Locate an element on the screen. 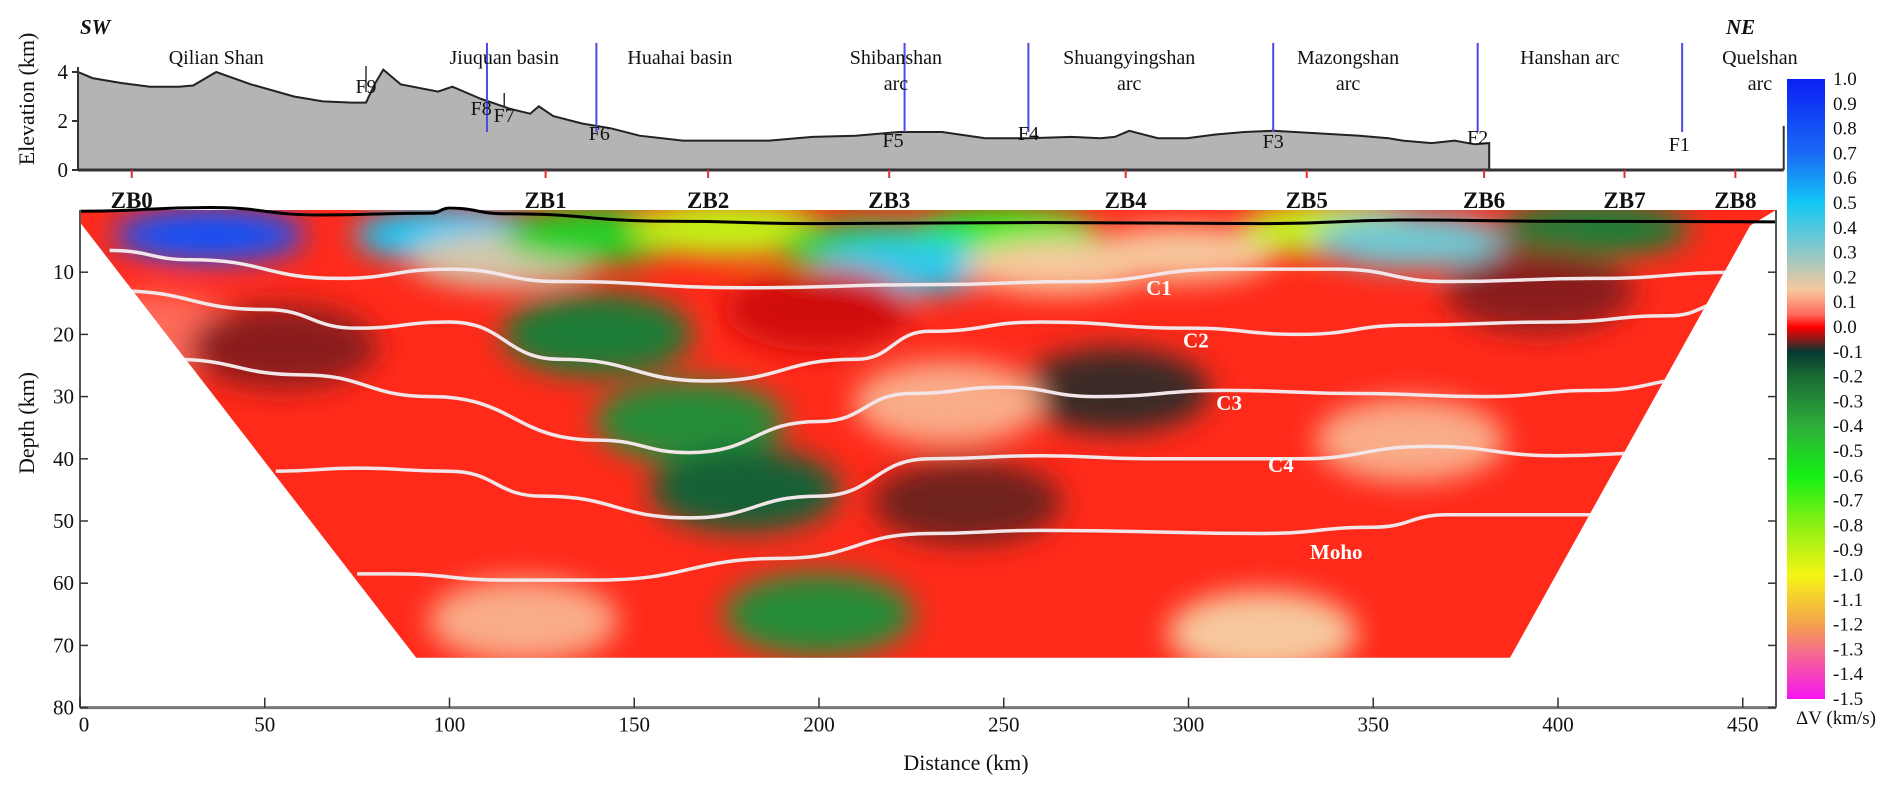 The image size is (1892, 795). colorbar-gradient is located at coordinates (1806, 389).